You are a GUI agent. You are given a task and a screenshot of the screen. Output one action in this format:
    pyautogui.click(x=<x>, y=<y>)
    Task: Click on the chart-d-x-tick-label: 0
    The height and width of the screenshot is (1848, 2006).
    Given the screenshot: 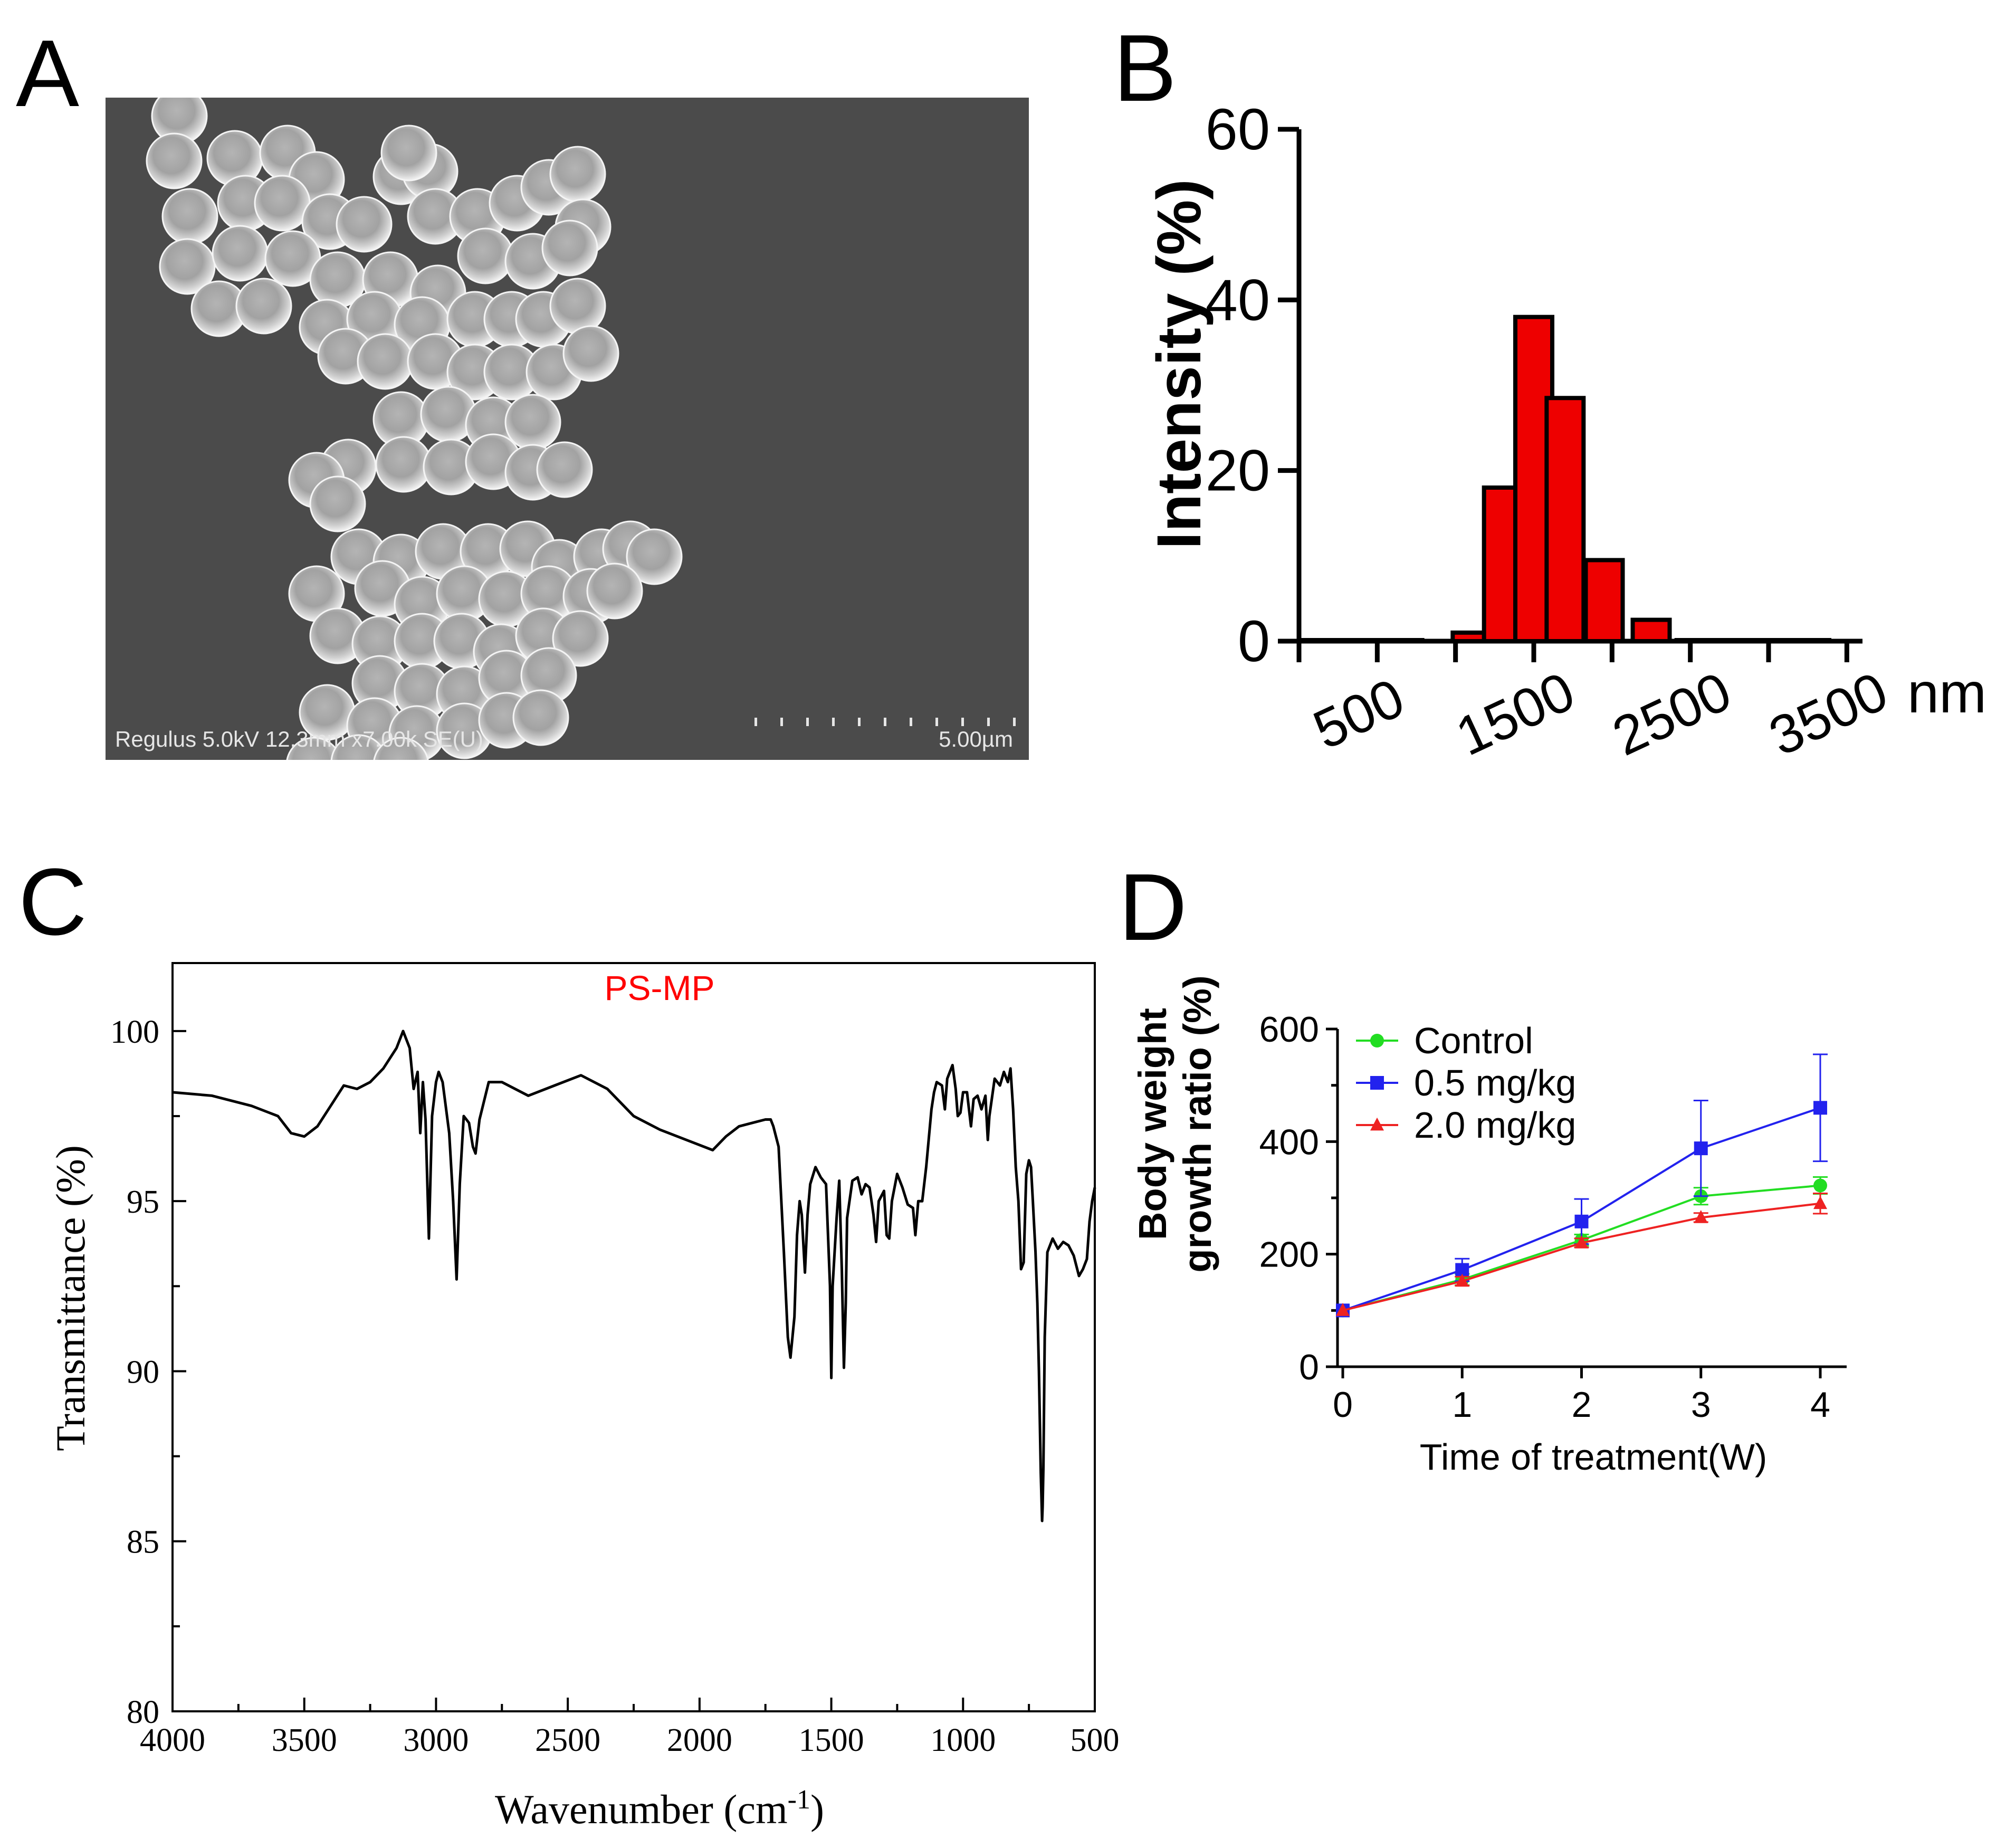 What is the action you would take?
    pyautogui.click(x=1343, y=1405)
    